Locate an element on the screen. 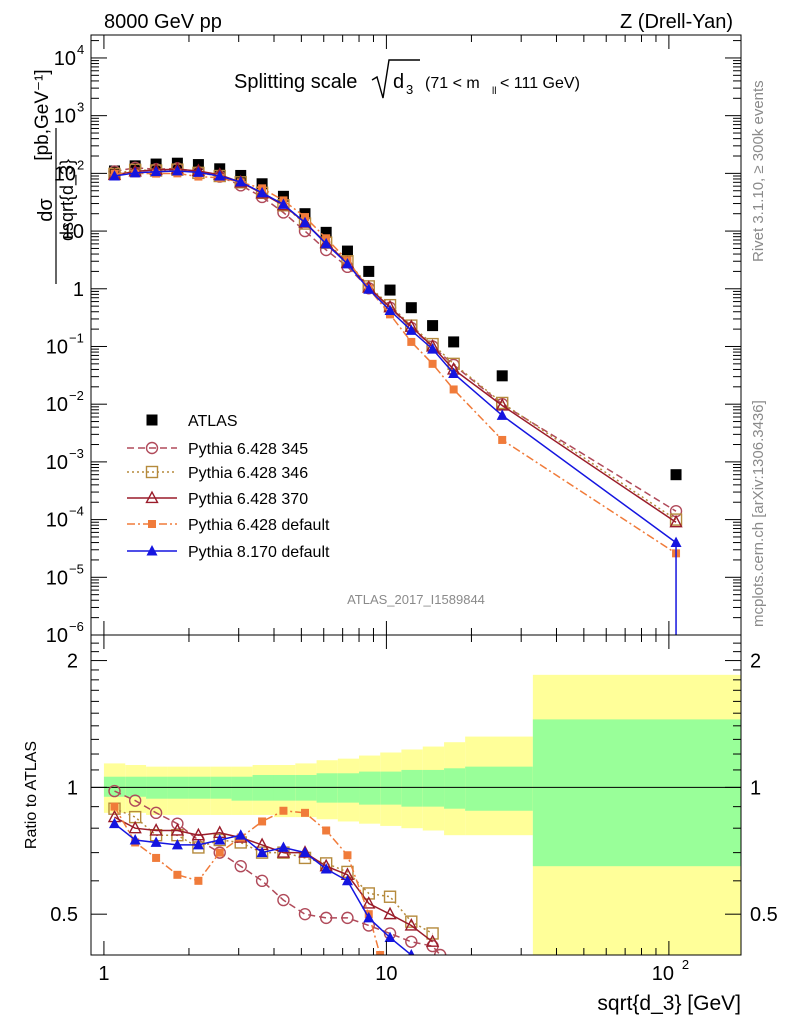  analysis-label: ATLAS_2017_I1589844 is located at coordinates (416, 599).